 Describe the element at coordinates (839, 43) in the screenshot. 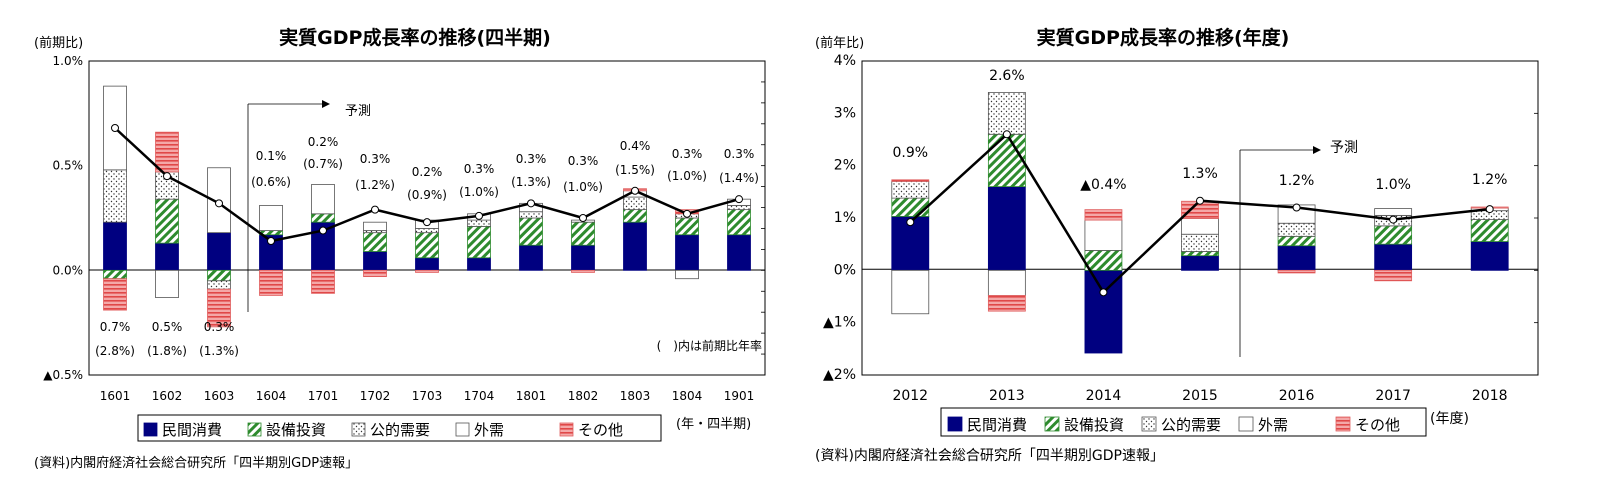

I see `y-axis-label: (前年比)` at that location.